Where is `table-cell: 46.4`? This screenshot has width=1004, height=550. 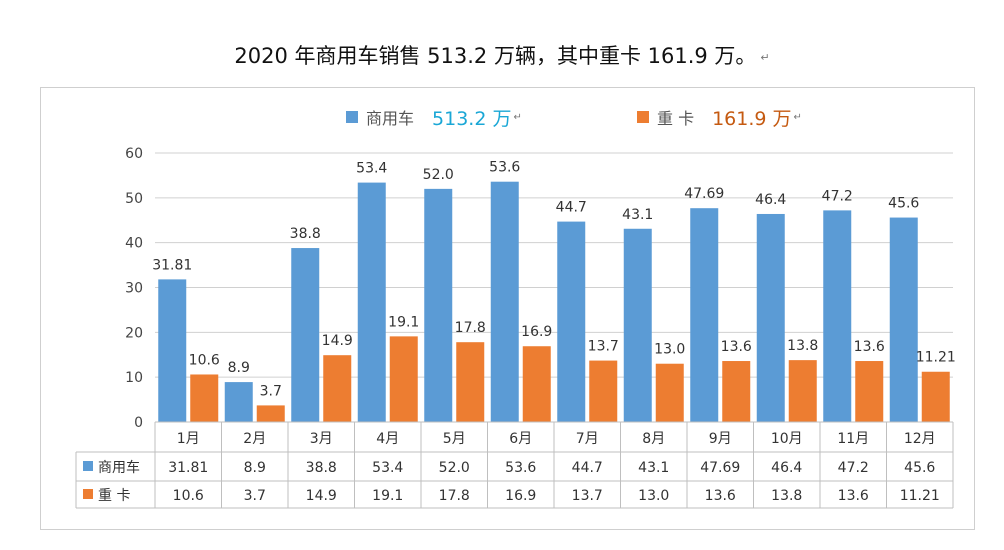 table-cell: 46.4 is located at coordinates (786, 468).